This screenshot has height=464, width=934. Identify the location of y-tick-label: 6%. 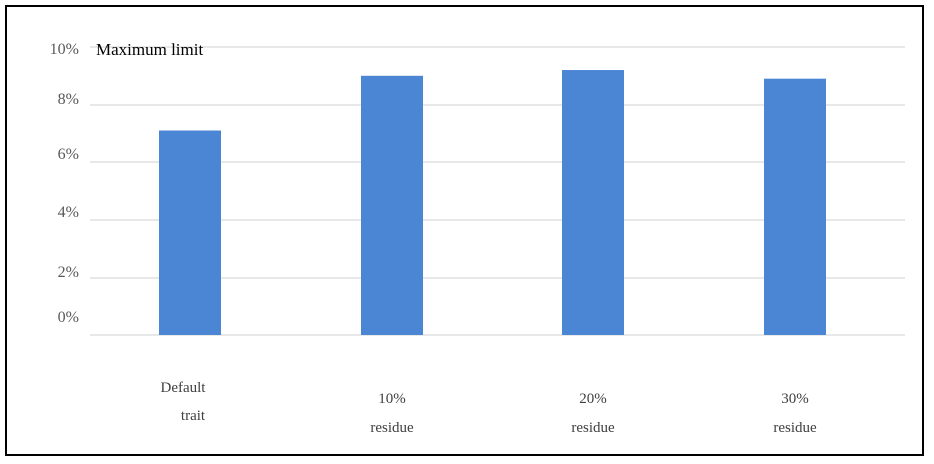
(68, 154).